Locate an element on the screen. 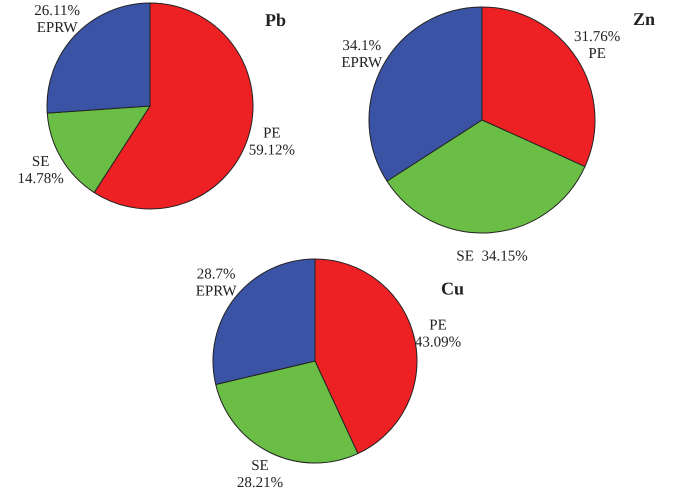  data-label: 28.21% is located at coordinates (260, 482).